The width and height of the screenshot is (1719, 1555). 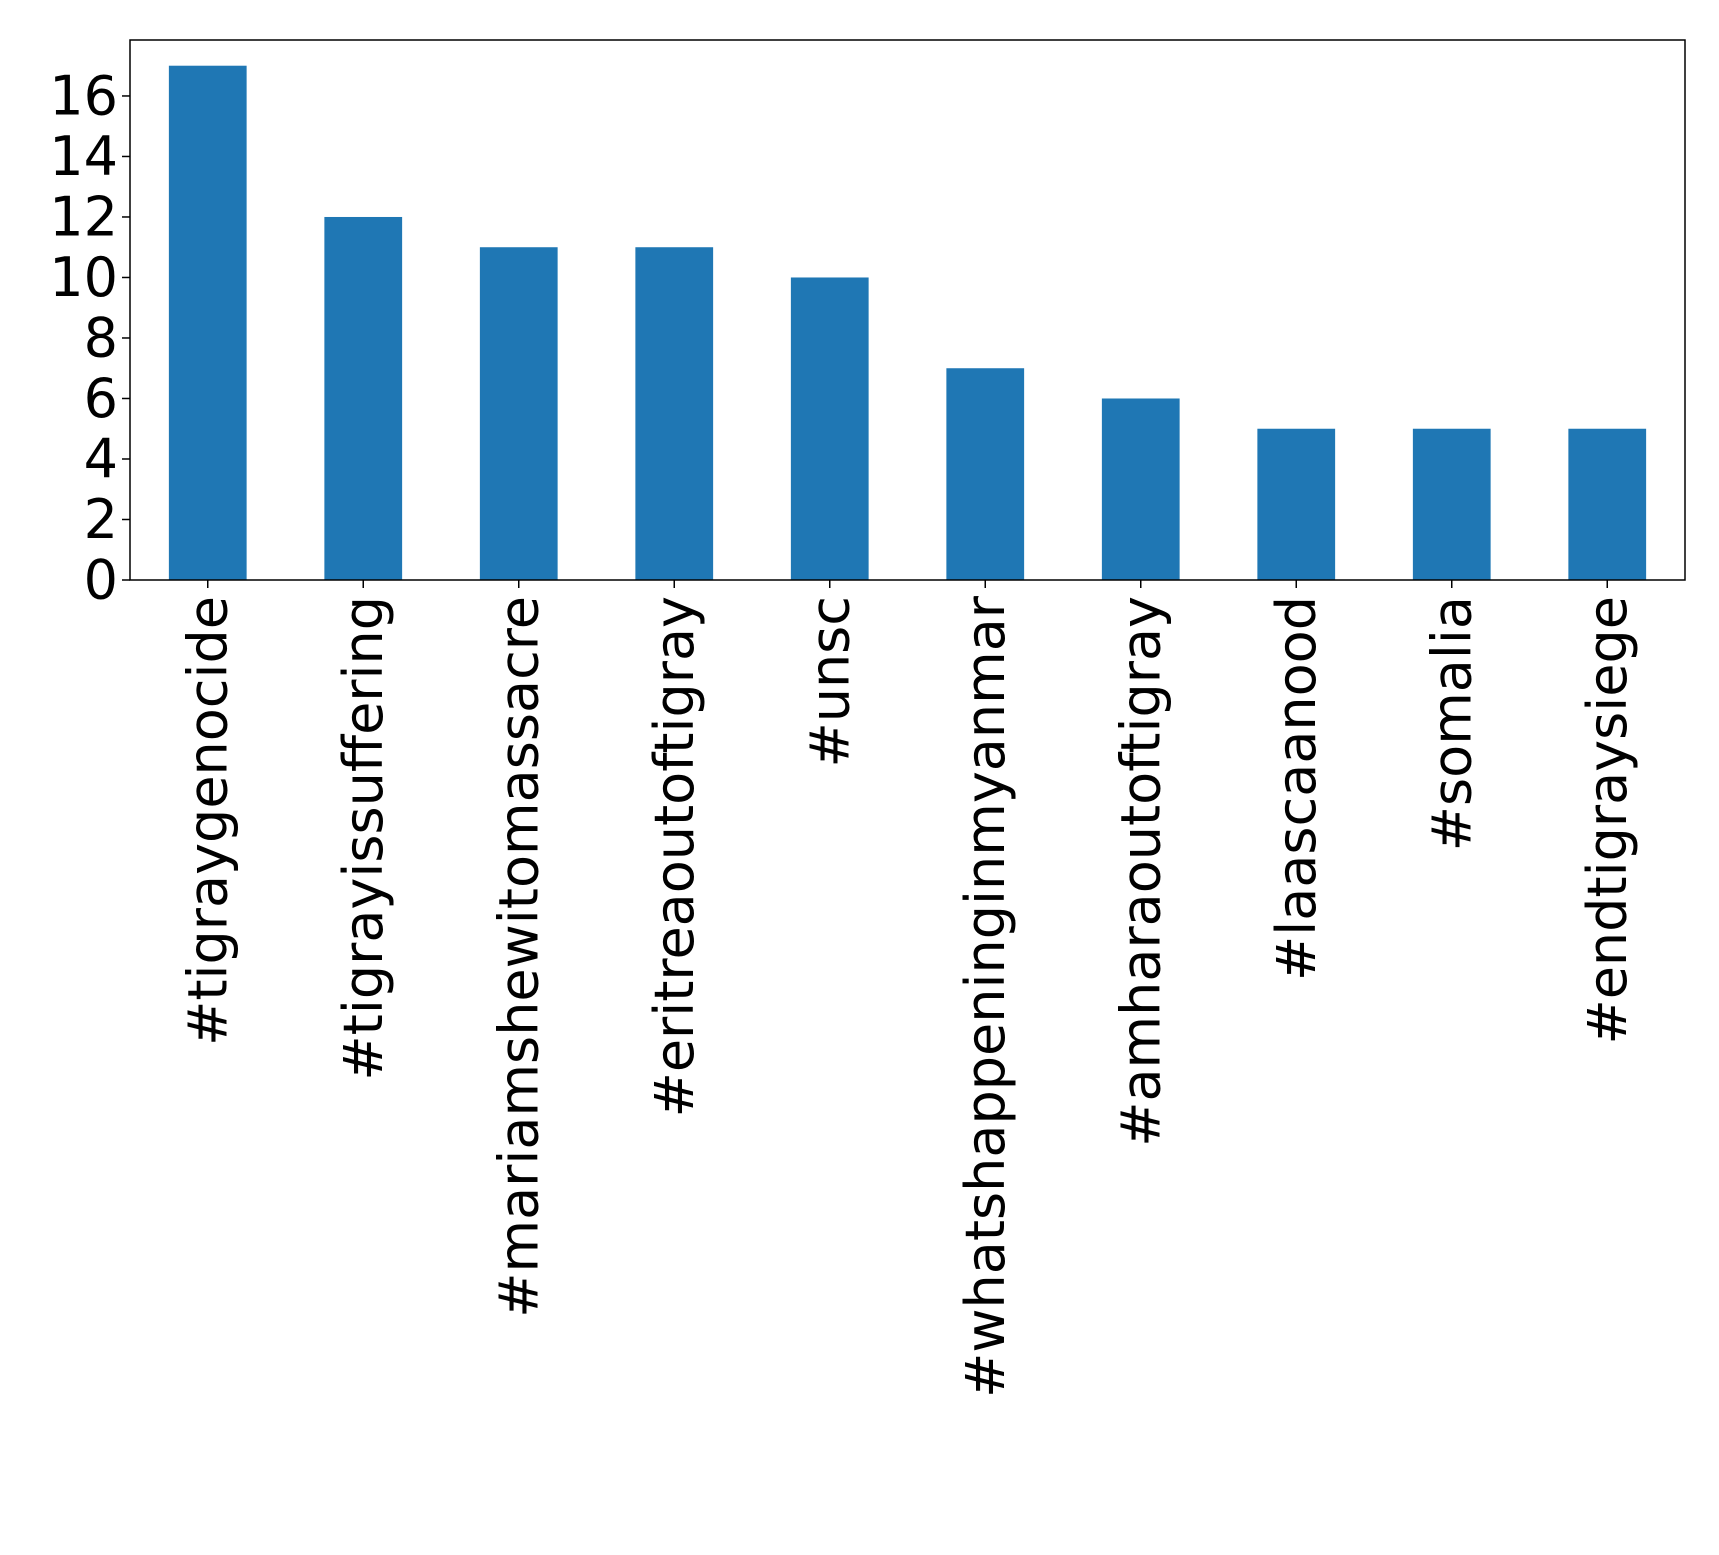 I want to click on y-tick-label: 16, so click(x=83, y=95).